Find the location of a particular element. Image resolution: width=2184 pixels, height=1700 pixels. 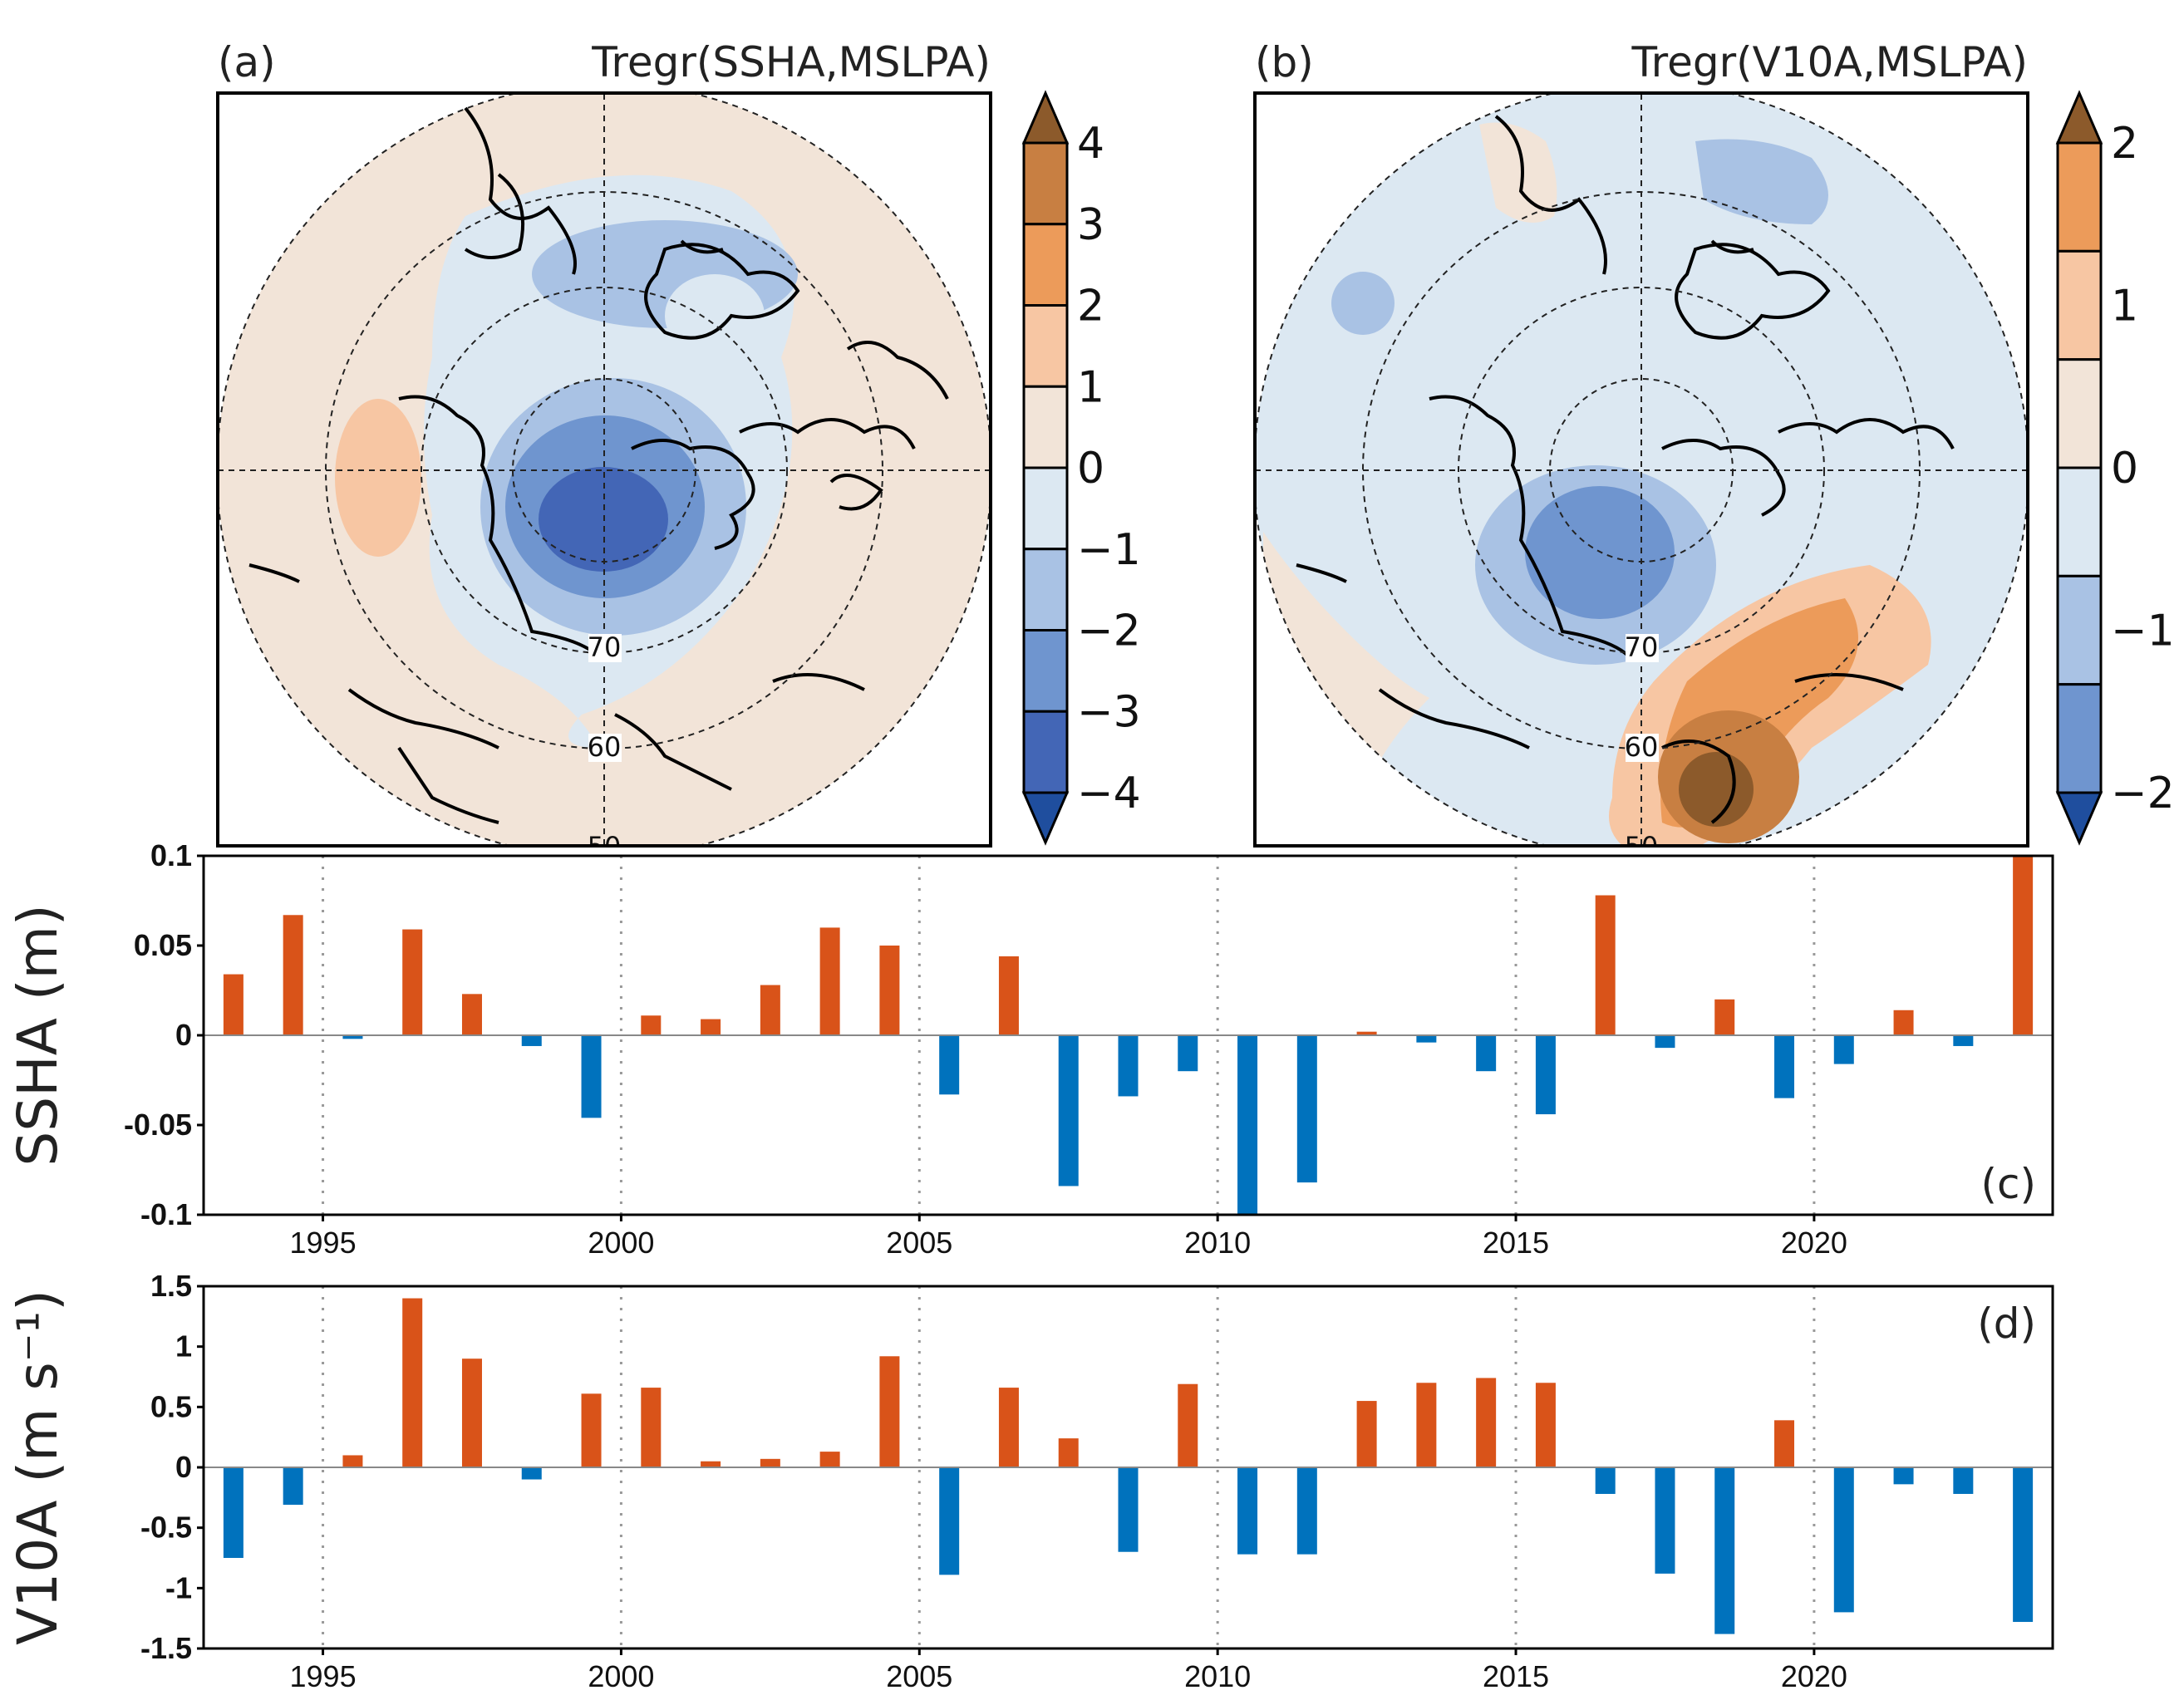

chart-c-bar-2017 is located at coordinates (1665, 1042).